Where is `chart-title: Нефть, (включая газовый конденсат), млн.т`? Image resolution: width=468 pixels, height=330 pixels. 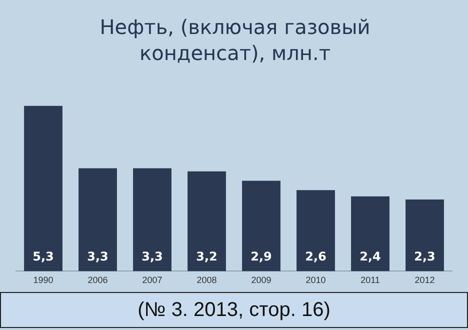 chart-title: Нефть, (включая газовый конденсат), млн.т is located at coordinates (235, 40).